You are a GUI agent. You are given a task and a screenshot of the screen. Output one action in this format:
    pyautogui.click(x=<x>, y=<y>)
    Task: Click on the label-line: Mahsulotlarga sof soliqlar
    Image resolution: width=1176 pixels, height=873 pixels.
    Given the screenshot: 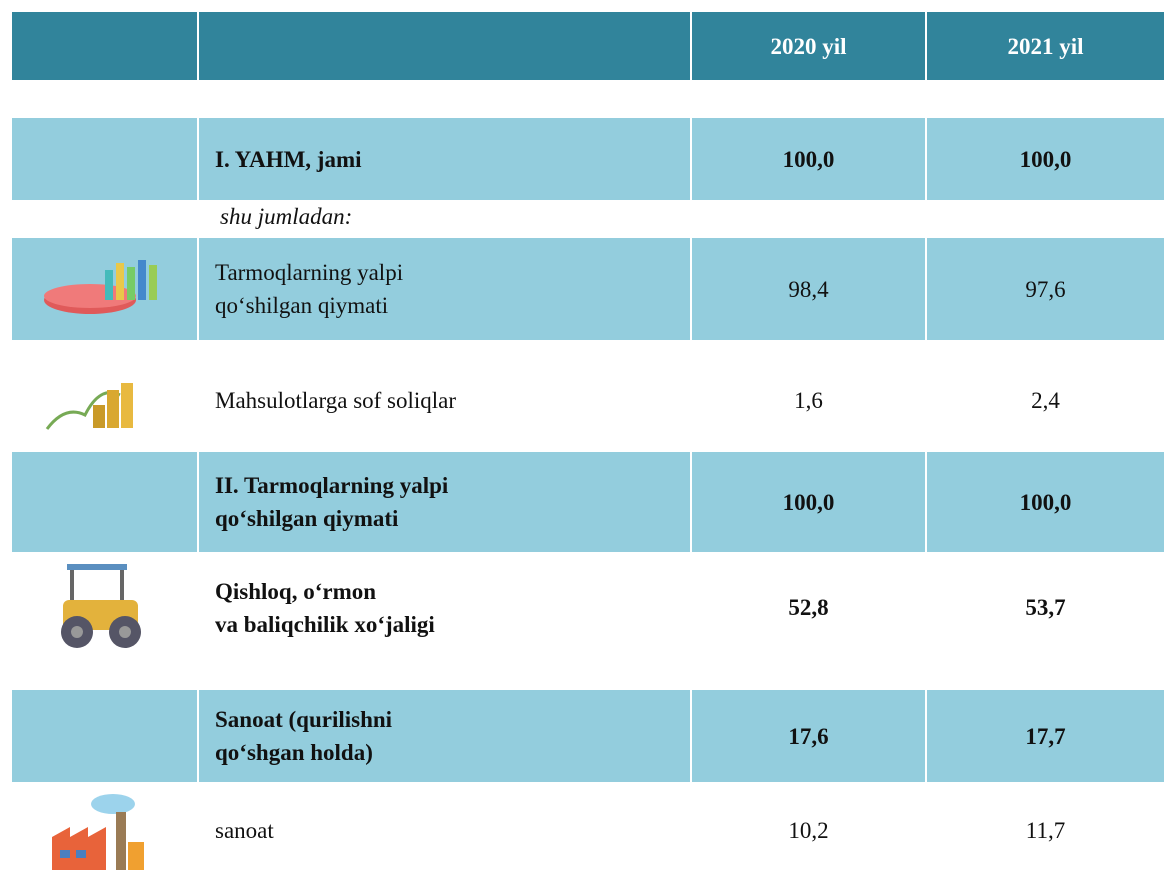 What is the action you would take?
    pyautogui.click(x=336, y=400)
    